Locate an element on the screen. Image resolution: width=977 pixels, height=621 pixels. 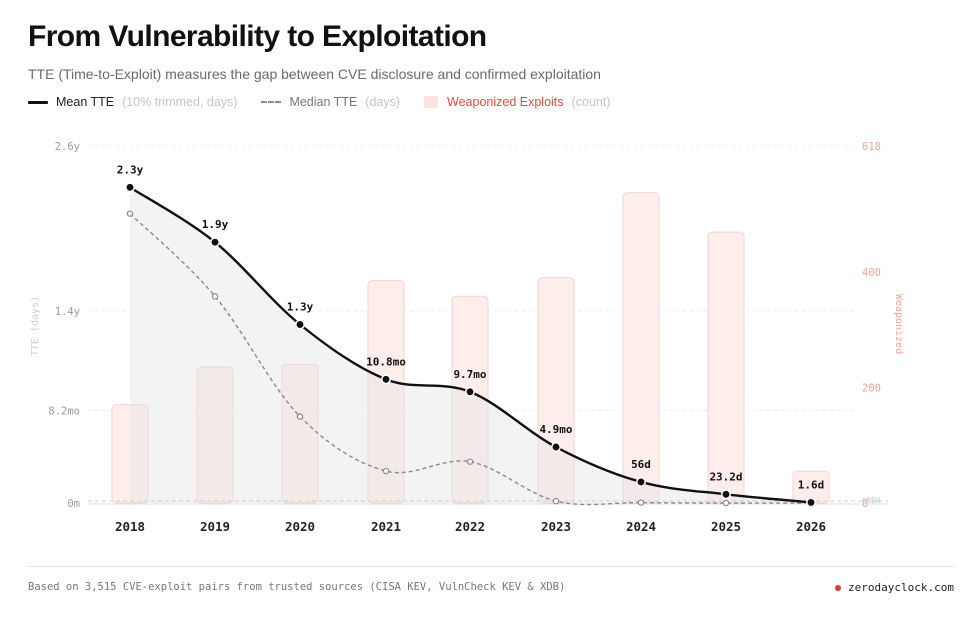
legend-item-weaponized-exploits: Weaponized Exploits (count) is located at coordinates (517, 102).